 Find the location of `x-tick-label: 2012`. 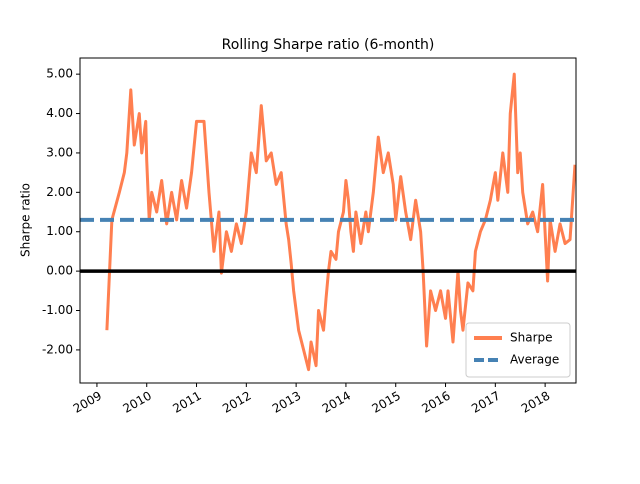

x-tick-label: 2012 is located at coordinates (236, 402).